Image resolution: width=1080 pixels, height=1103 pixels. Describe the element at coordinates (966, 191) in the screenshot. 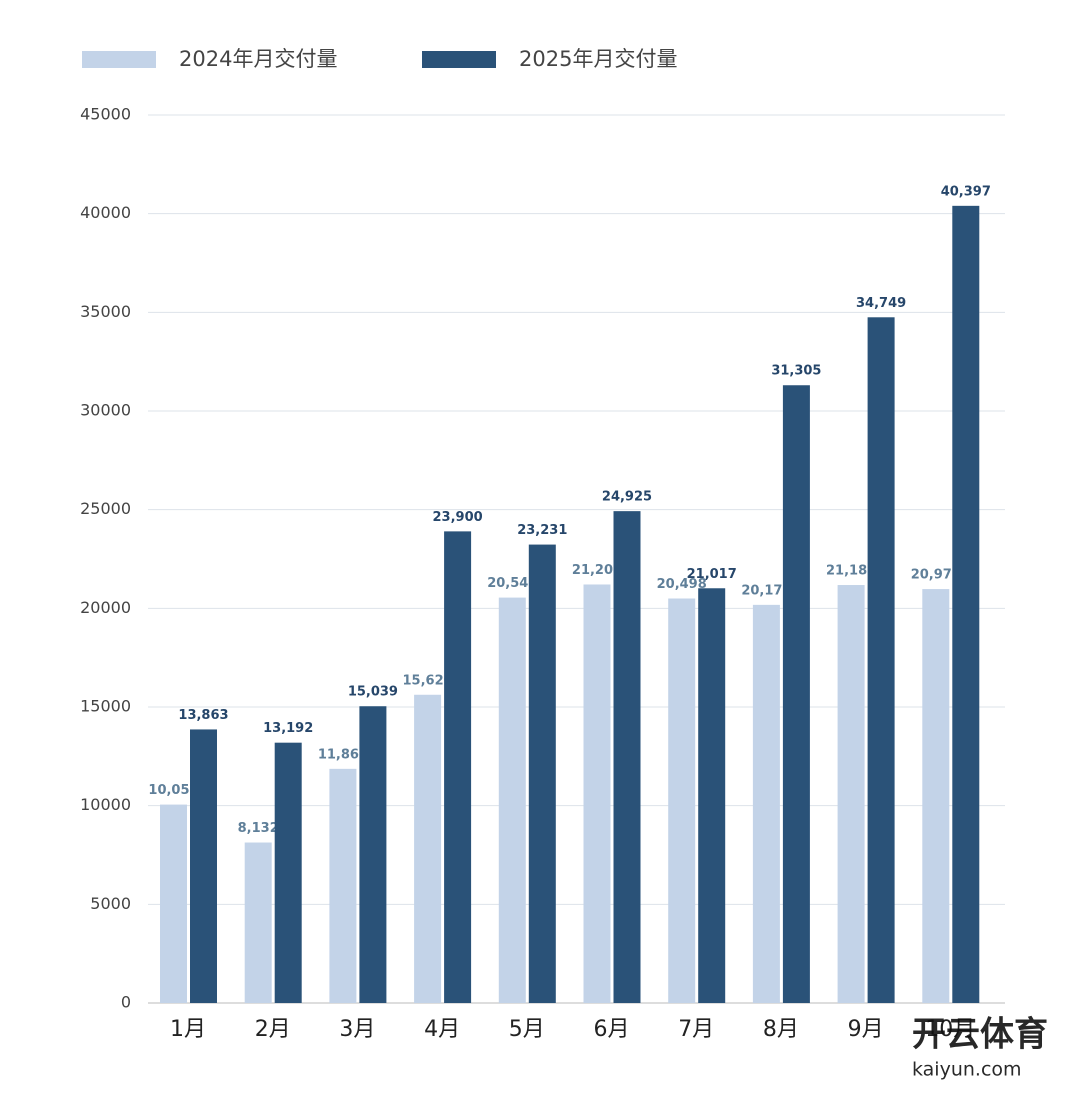

I see `value-label: 40,397` at that location.